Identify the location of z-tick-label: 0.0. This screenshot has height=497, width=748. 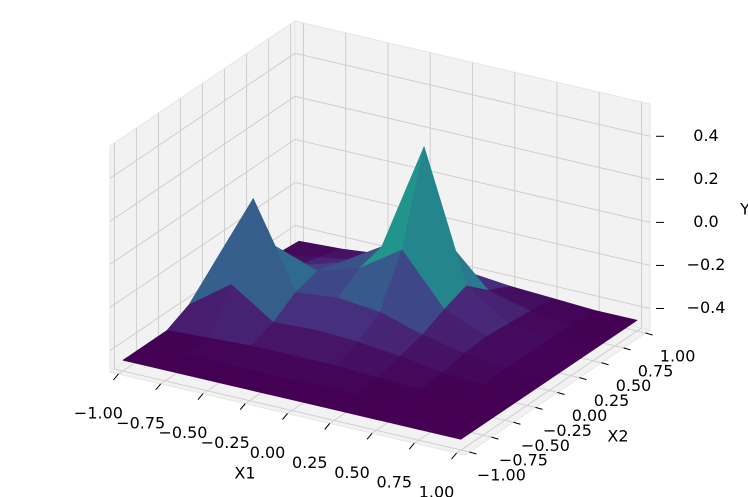
(705, 221).